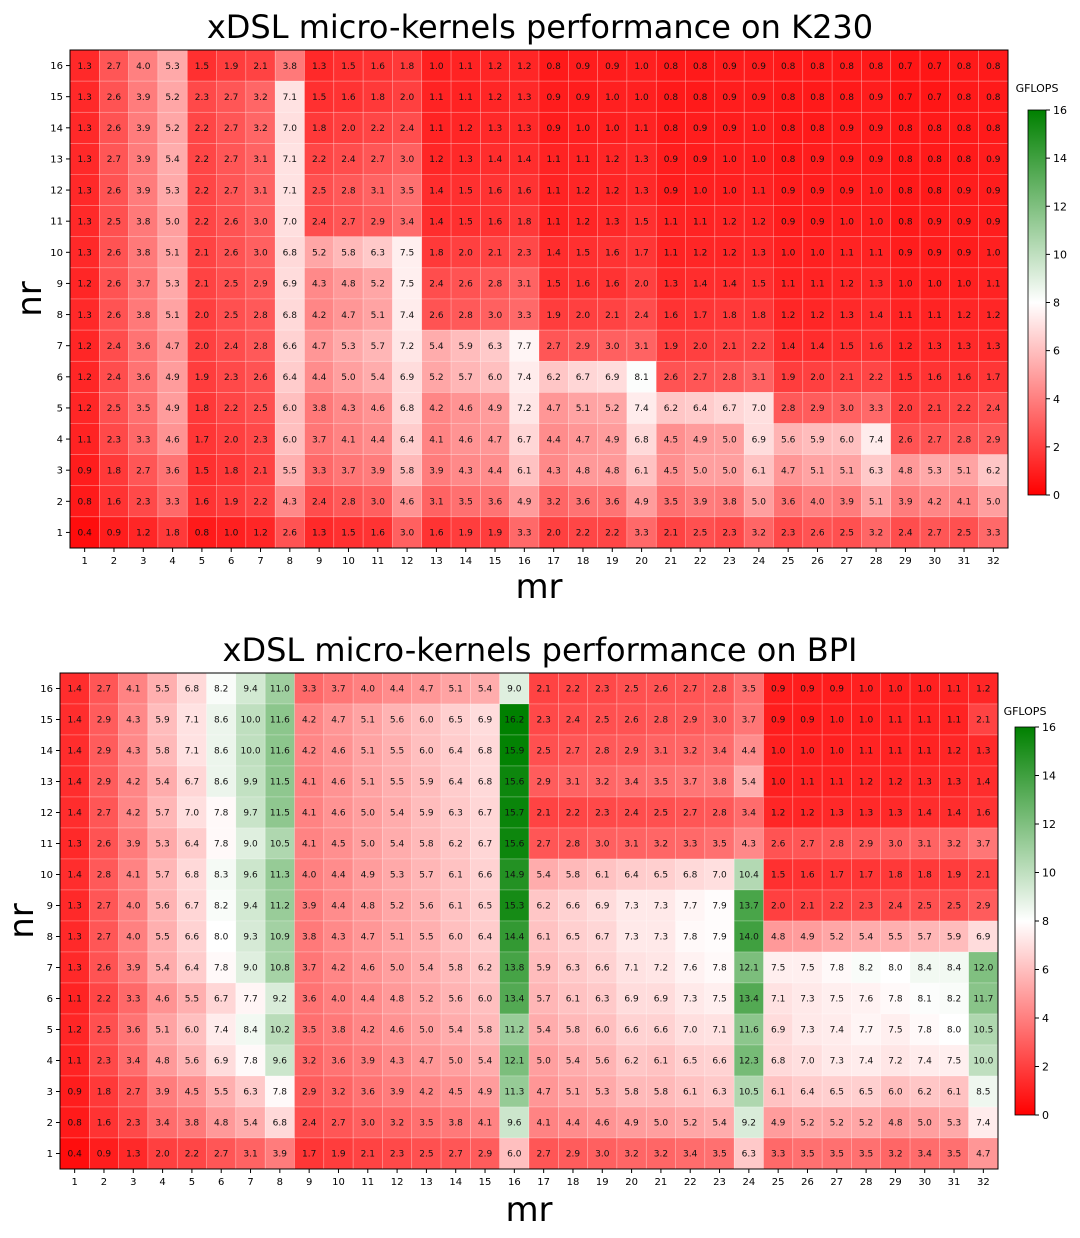  I want to click on cell-value-label: 4.2, so click(935, 503).